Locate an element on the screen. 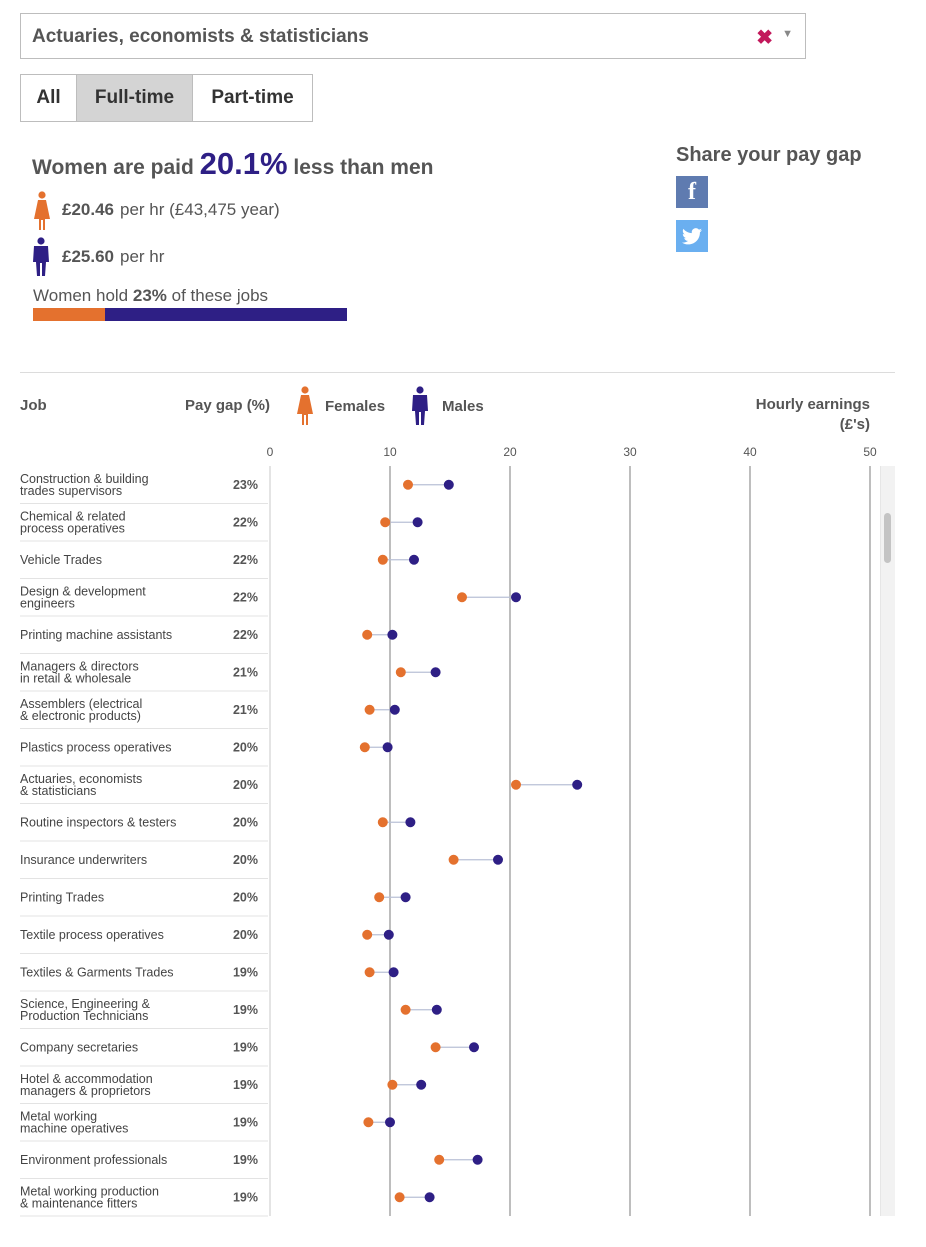  male-rate-row: £25.60 per hr is located at coordinates (98, 257).